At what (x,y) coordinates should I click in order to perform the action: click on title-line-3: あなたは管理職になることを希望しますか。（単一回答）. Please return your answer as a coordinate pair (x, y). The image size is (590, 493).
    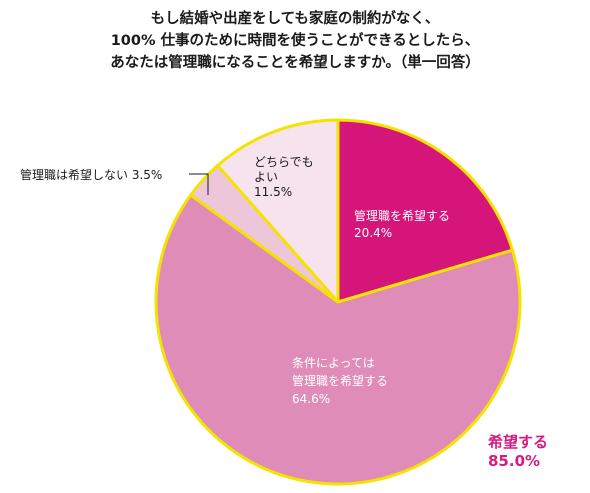
    Looking at the image, I should click on (295, 63).